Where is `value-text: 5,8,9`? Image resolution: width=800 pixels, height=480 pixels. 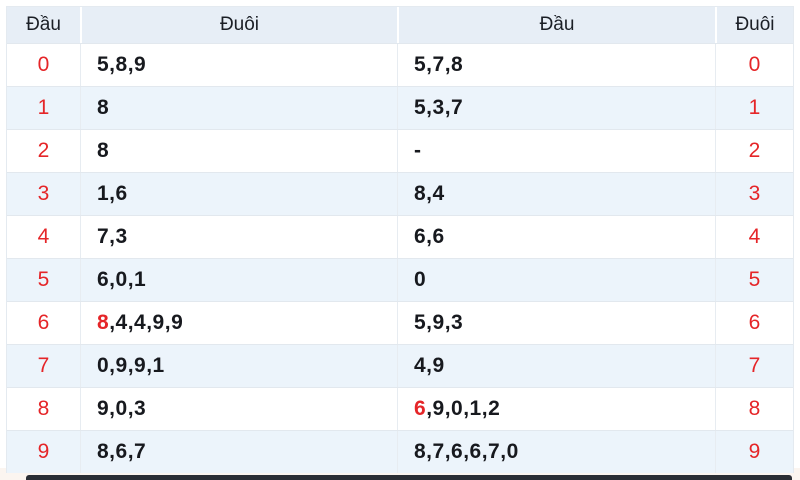 value-text: 5,8,9 is located at coordinates (122, 64).